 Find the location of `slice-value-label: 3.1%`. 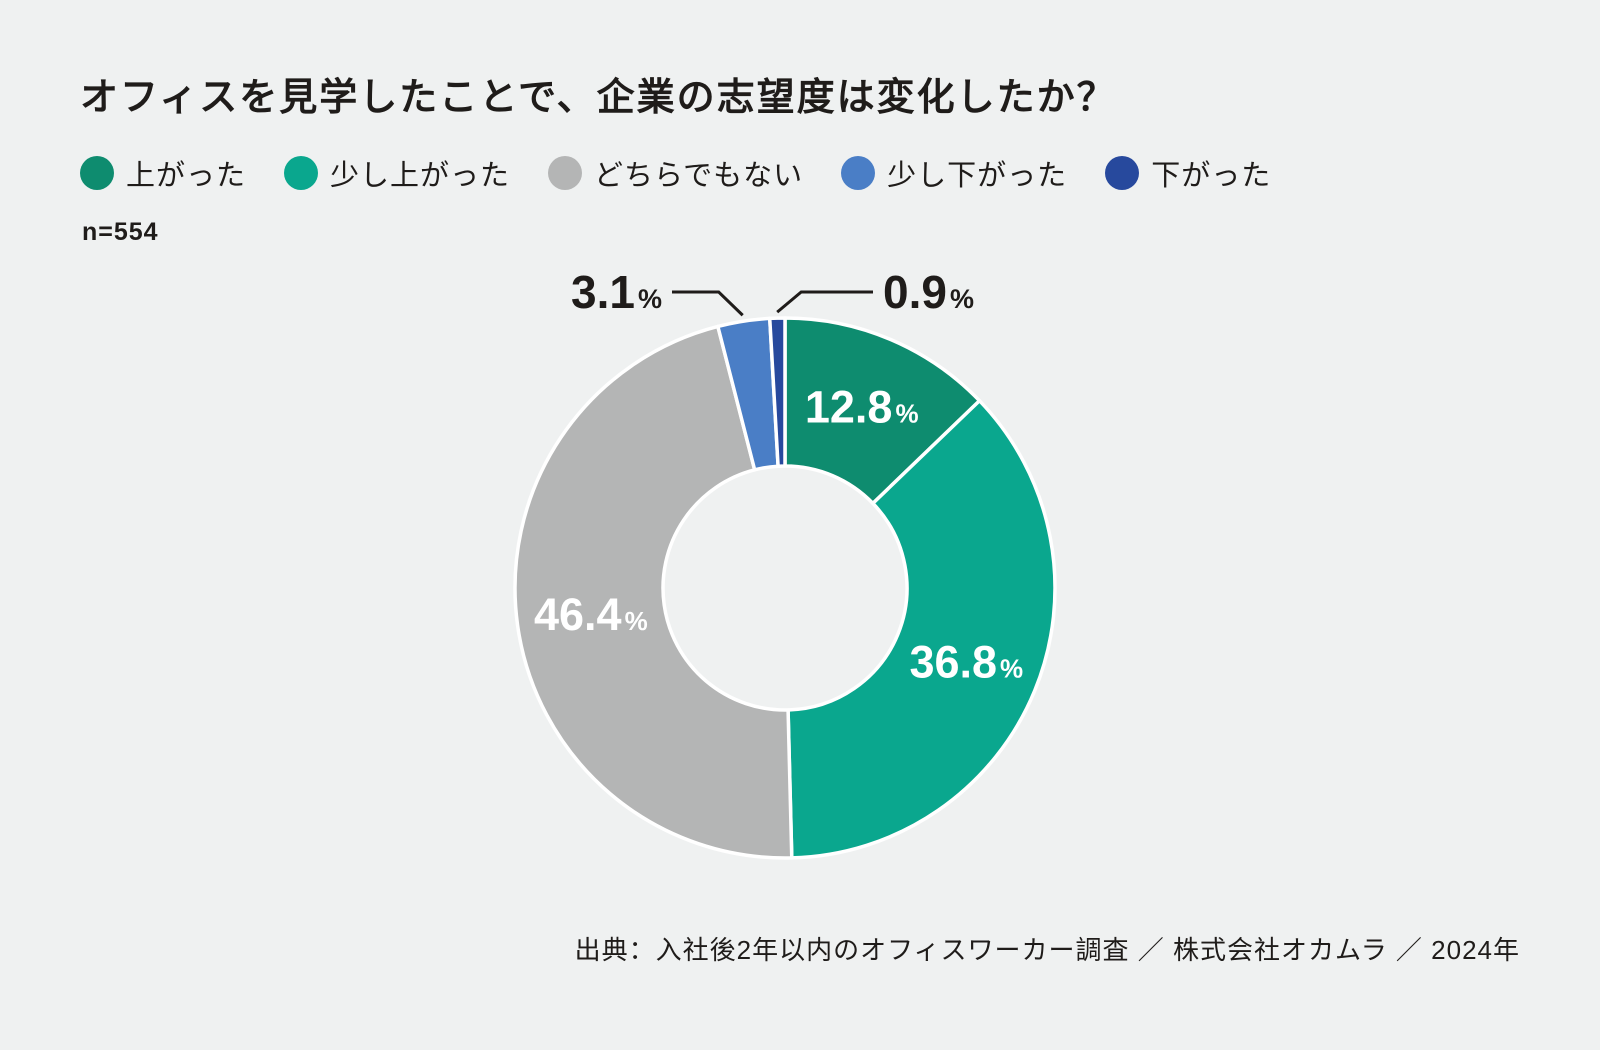

slice-value-label: 3.1% is located at coordinates (616, 292).